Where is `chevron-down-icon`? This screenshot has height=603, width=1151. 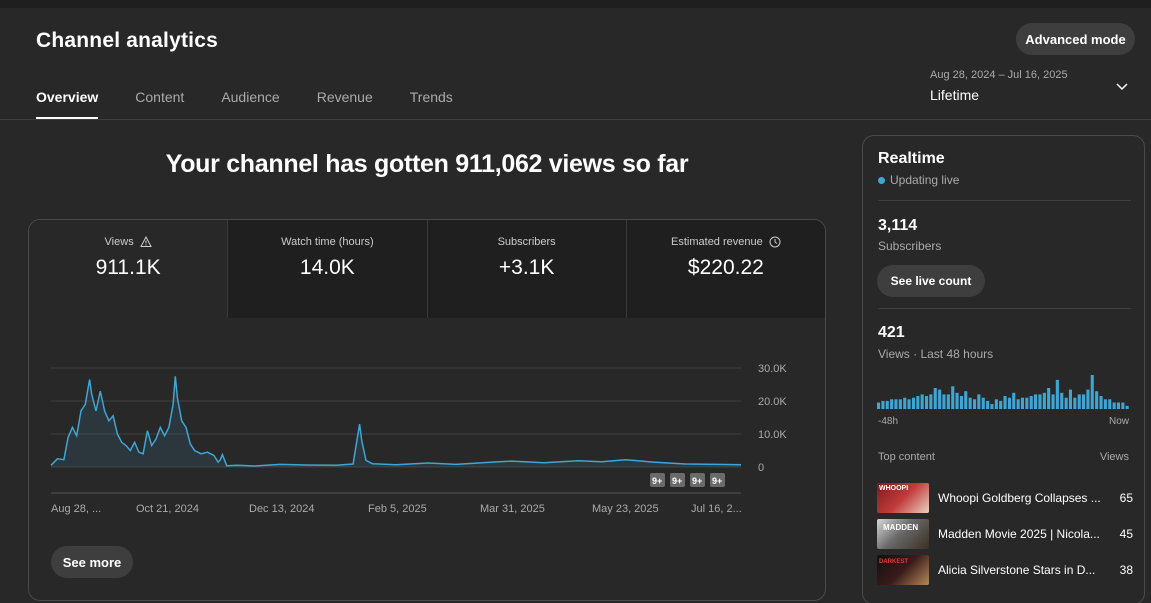 chevron-down-icon is located at coordinates (1122, 87).